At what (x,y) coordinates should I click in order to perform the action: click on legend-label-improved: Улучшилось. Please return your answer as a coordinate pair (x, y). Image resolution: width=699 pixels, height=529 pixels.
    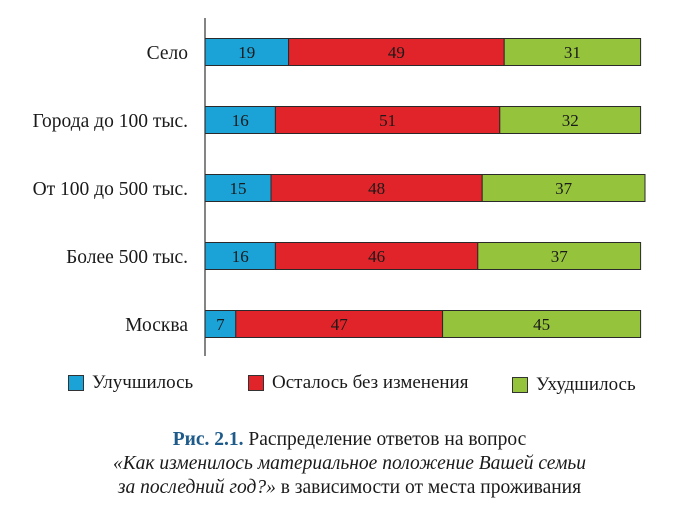
    Looking at the image, I should click on (143, 382).